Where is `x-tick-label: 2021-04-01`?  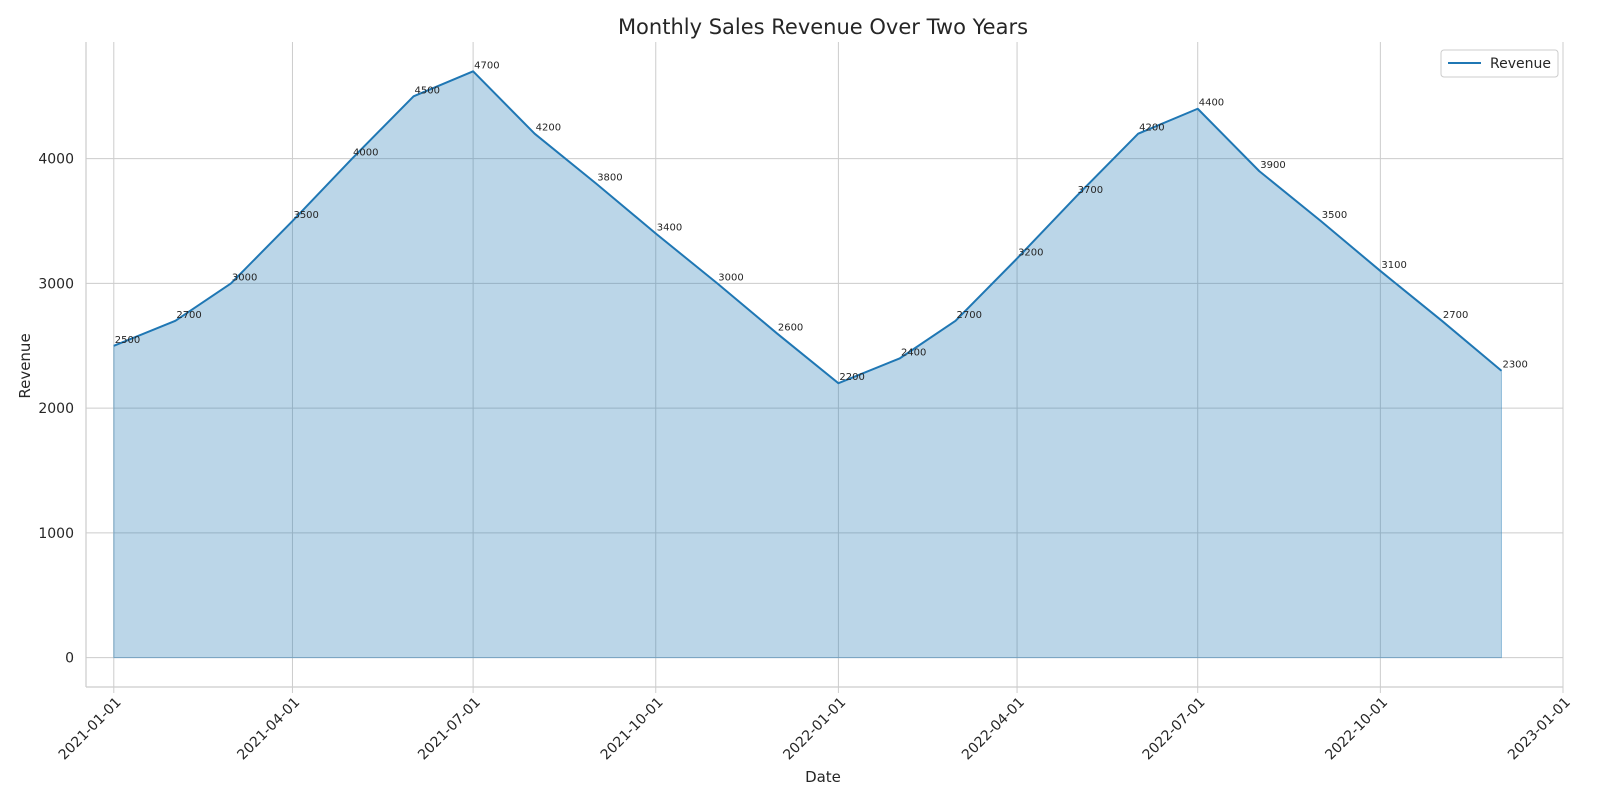
x-tick-label: 2021-04-01 is located at coordinates (268, 729).